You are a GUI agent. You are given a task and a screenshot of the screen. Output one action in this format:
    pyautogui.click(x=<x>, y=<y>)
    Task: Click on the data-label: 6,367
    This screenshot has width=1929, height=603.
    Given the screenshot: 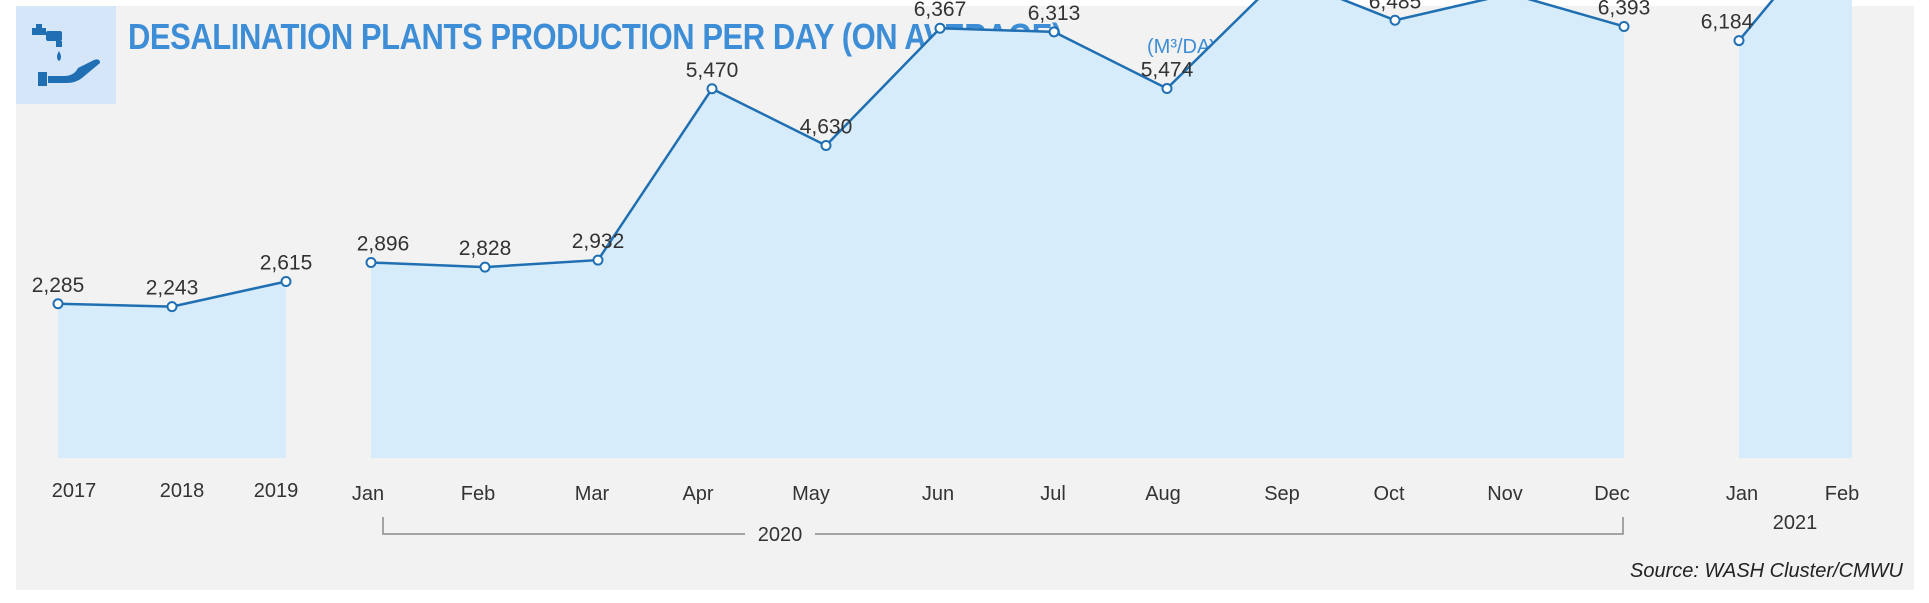 What is the action you would take?
    pyautogui.click(x=940, y=10)
    